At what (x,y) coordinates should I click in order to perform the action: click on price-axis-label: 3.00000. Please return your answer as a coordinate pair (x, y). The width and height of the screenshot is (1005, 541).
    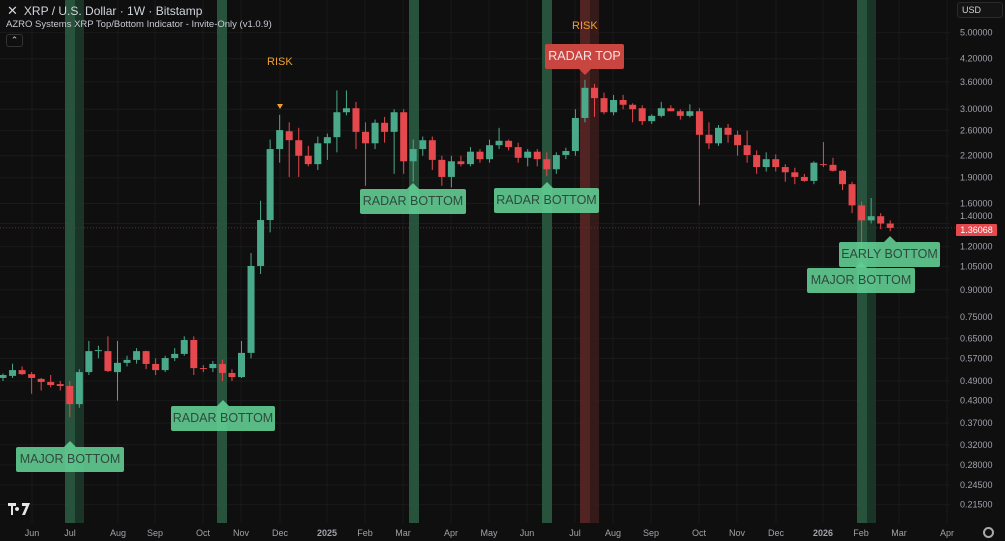
    Looking at the image, I should click on (976, 109).